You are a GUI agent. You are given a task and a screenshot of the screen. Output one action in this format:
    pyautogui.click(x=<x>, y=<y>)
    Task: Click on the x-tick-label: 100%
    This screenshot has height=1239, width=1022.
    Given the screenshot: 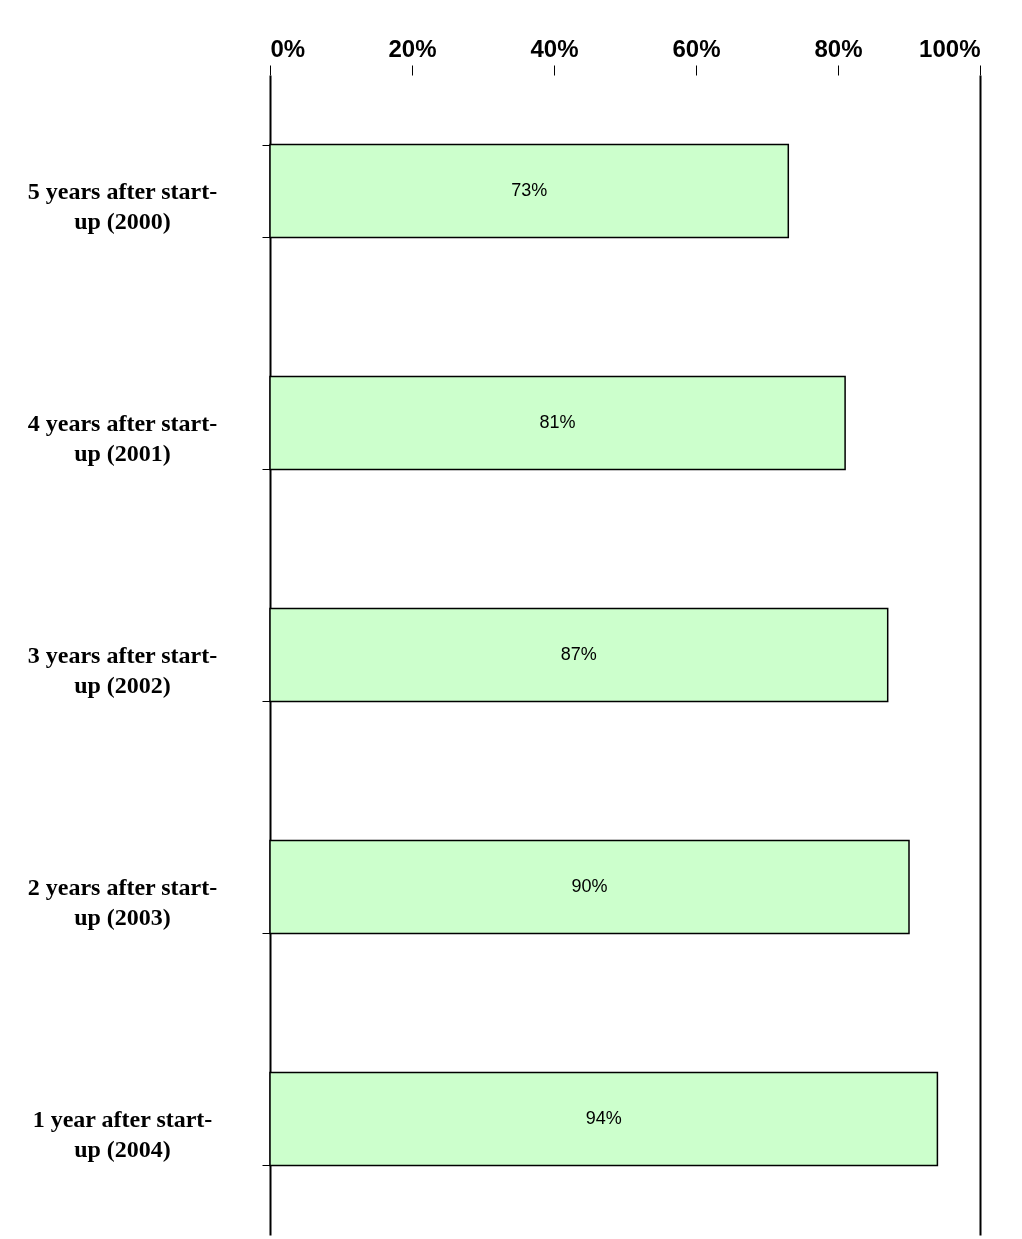 What is the action you would take?
    pyautogui.click(x=950, y=48)
    